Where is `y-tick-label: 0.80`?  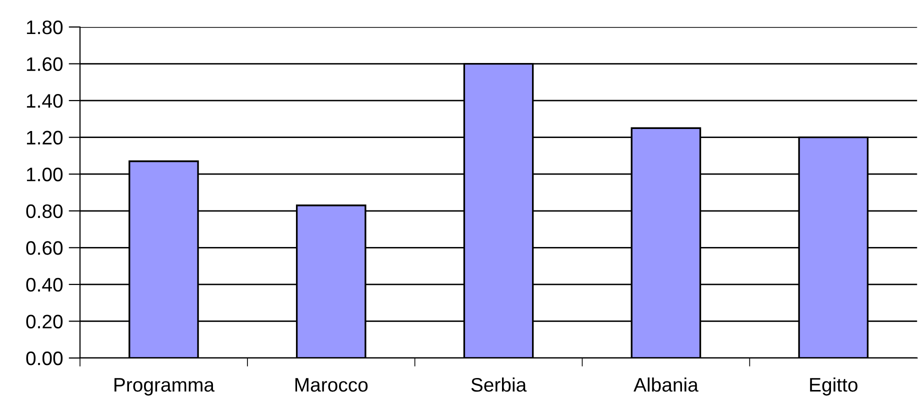 y-tick-label: 0.80 is located at coordinates (44, 211).